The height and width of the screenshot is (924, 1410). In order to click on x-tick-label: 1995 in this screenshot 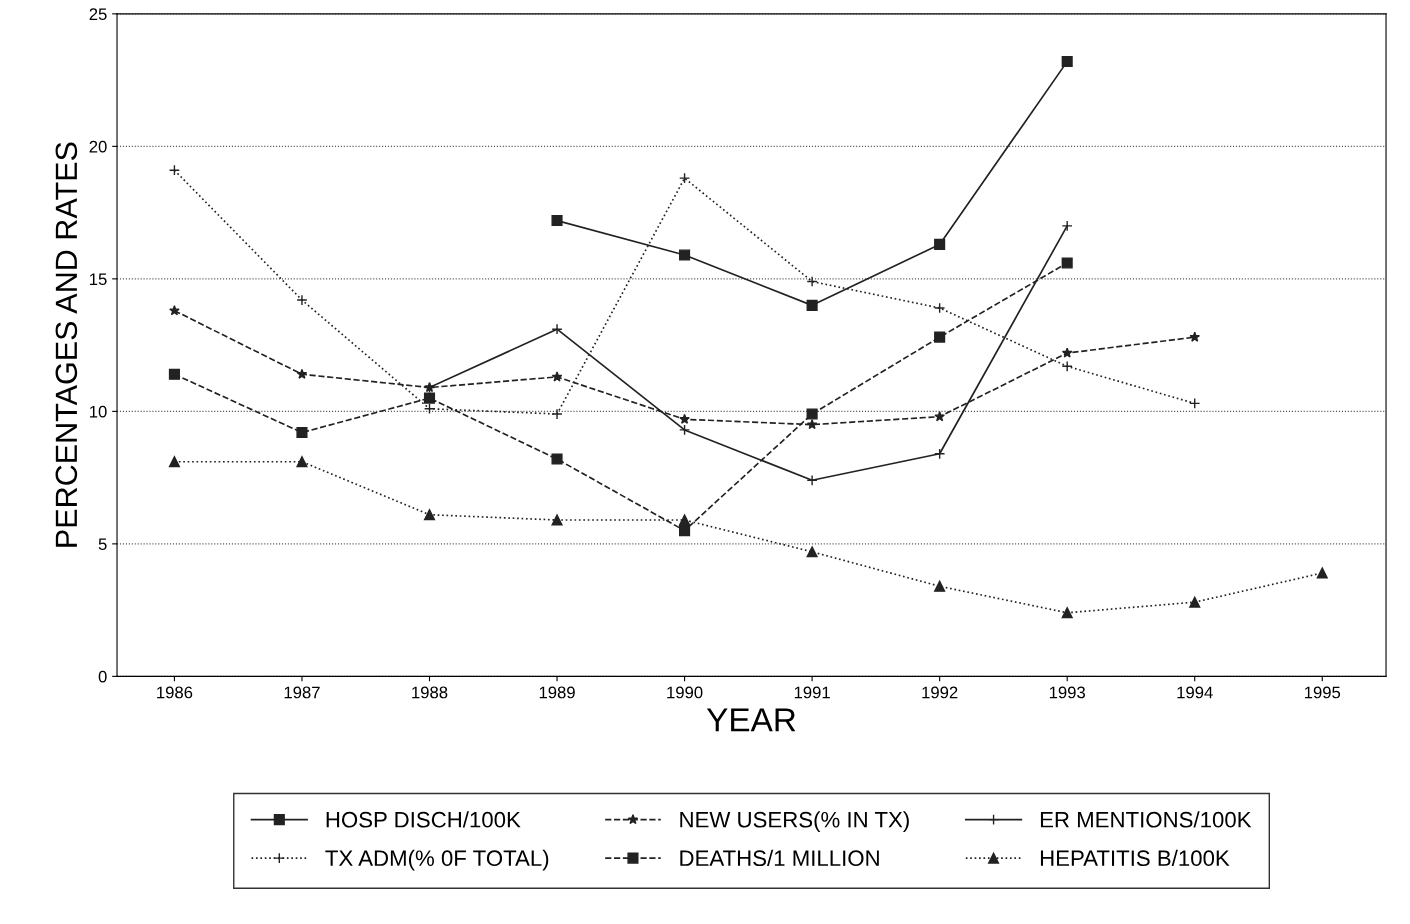, I will do `click(1323, 692)`.